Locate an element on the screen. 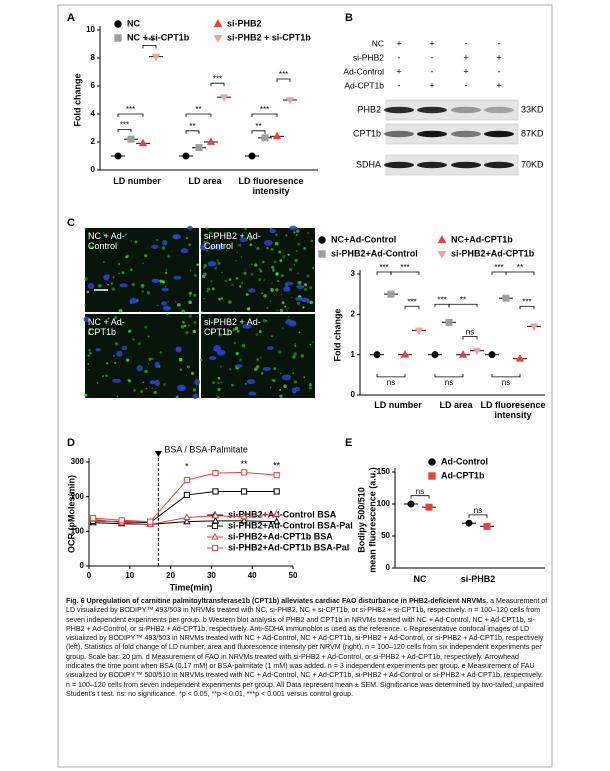 The height and width of the screenshot is (771, 610). y-axis-label: mean fluorescence (a.u.) is located at coordinates (372, 520).